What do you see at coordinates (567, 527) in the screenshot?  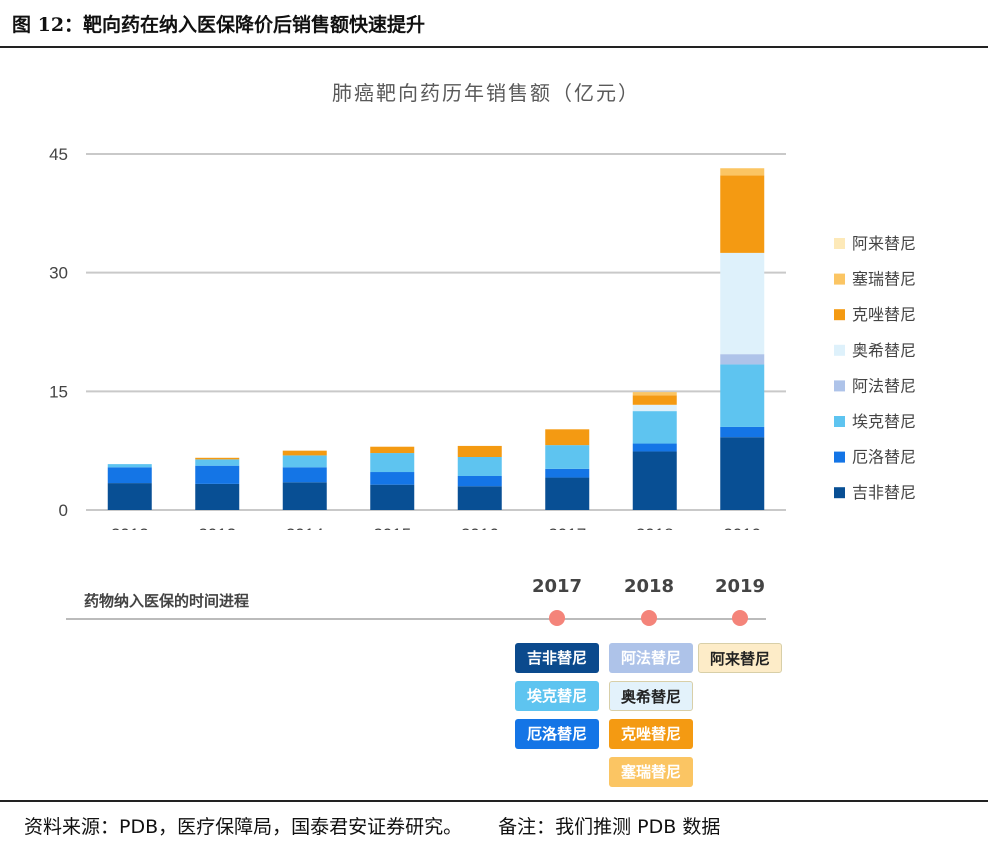 I see `x-tick-label: 2017` at bounding box center [567, 527].